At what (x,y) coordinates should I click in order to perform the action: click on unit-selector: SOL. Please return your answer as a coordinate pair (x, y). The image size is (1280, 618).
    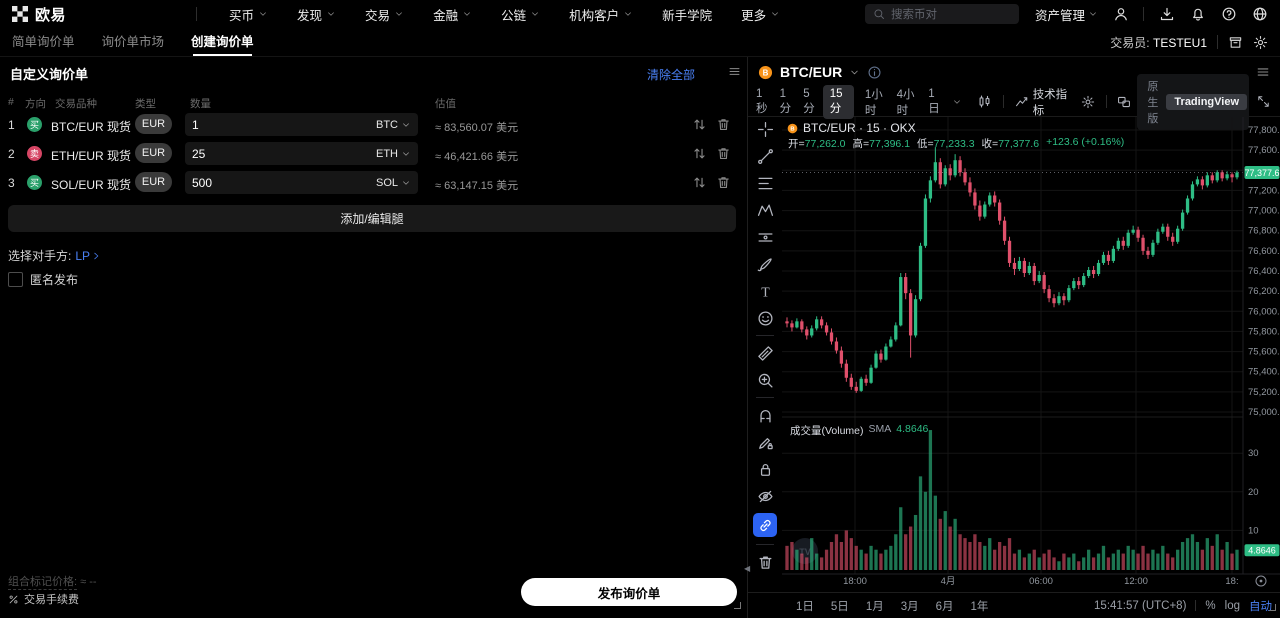
    Looking at the image, I should click on (393, 183).